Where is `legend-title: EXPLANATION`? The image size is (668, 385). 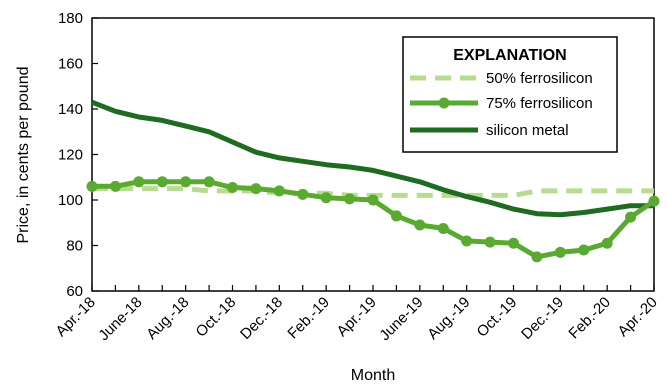
legend-title: EXPLANATION is located at coordinates (509, 55).